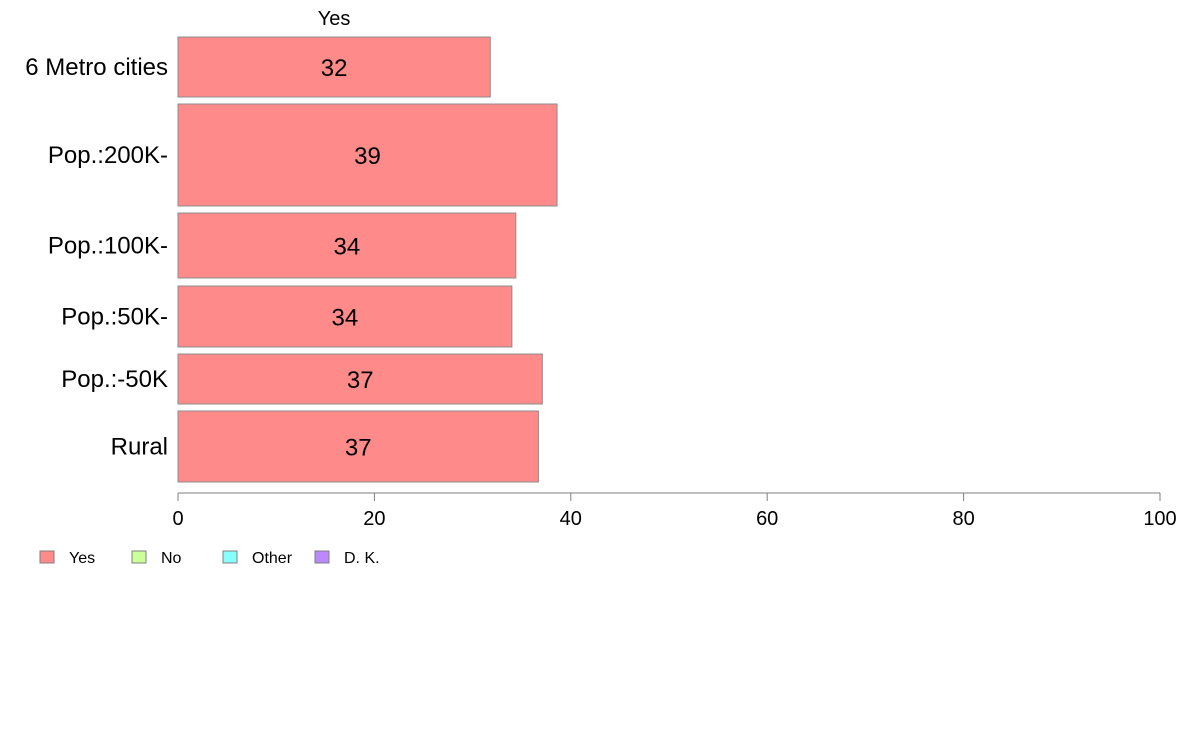  What do you see at coordinates (209, 558) in the screenshot?
I see `legend: Yes No Other D. K.` at bounding box center [209, 558].